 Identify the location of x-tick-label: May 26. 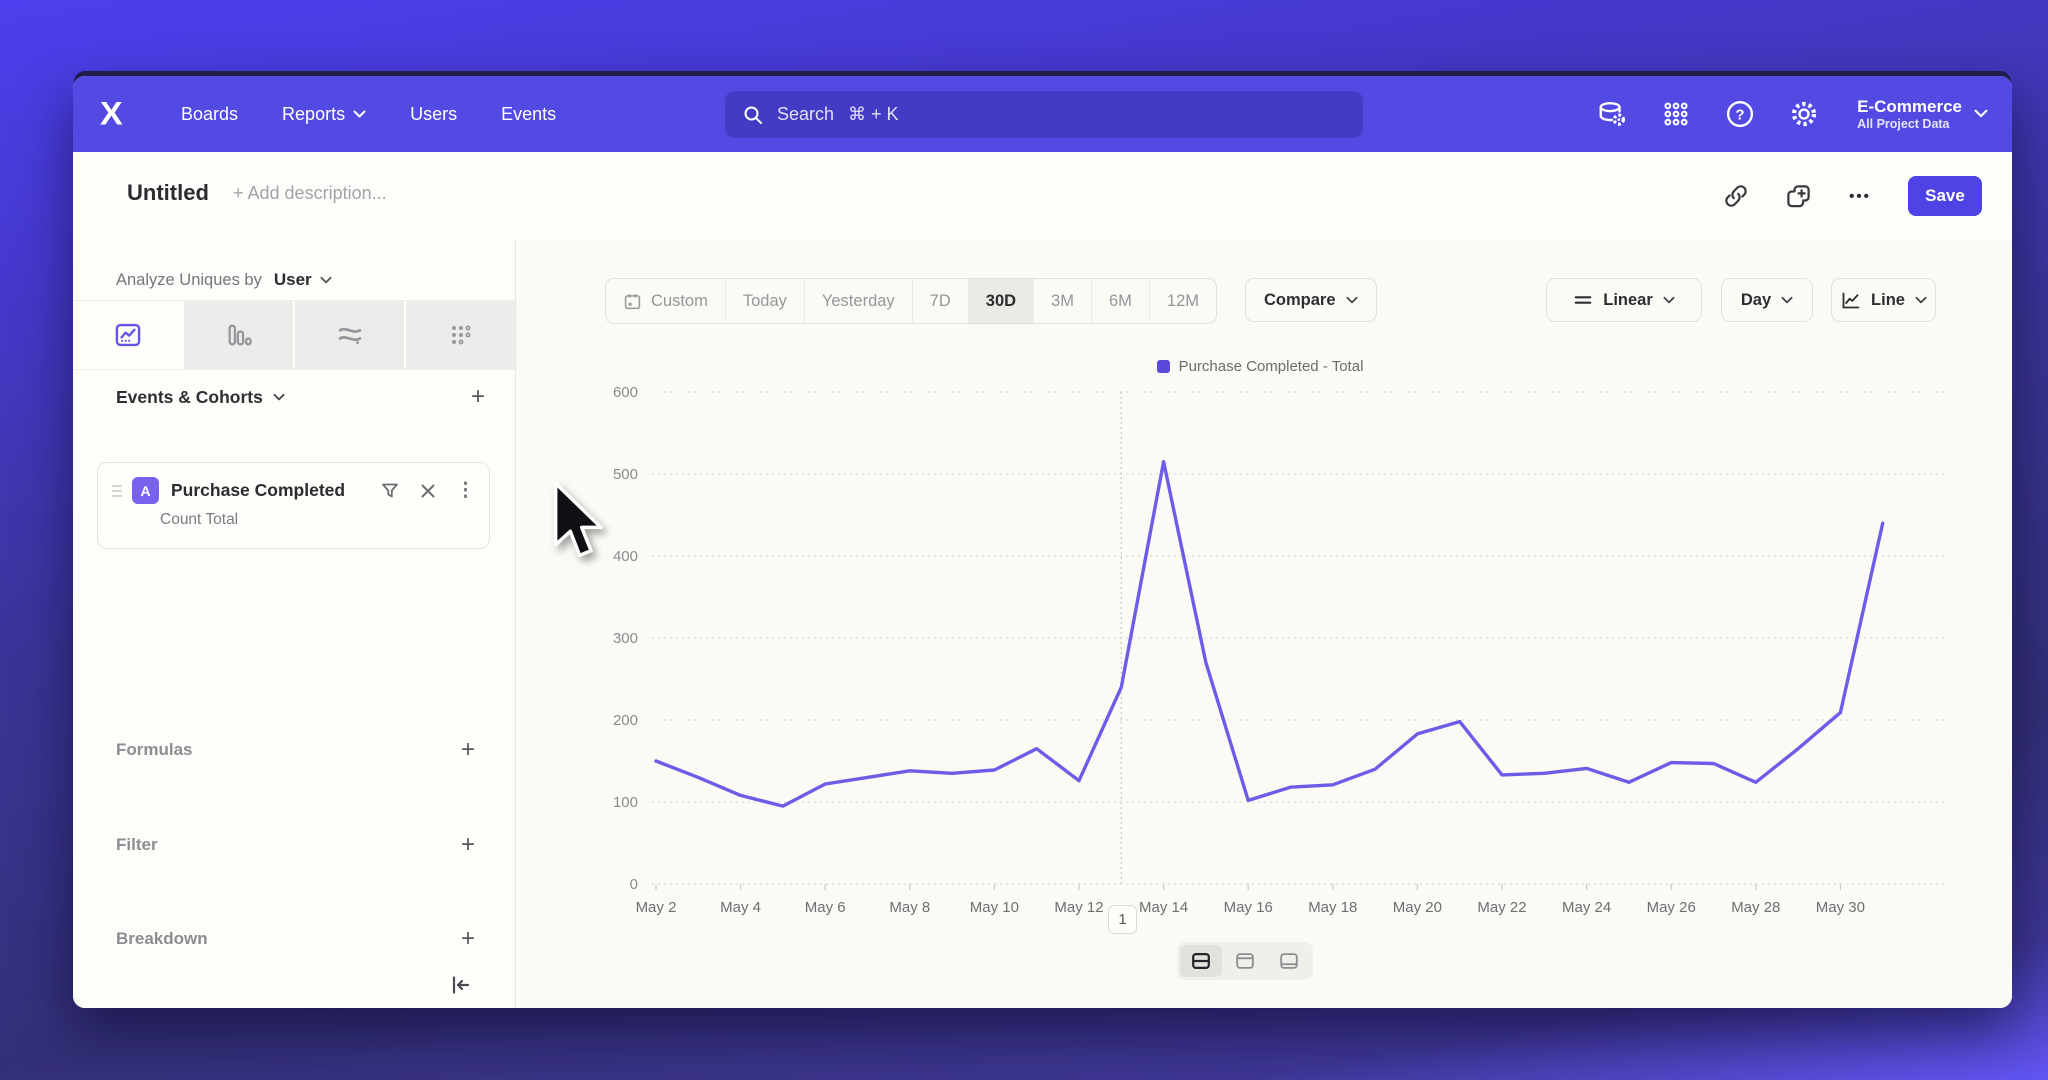
(1671, 907).